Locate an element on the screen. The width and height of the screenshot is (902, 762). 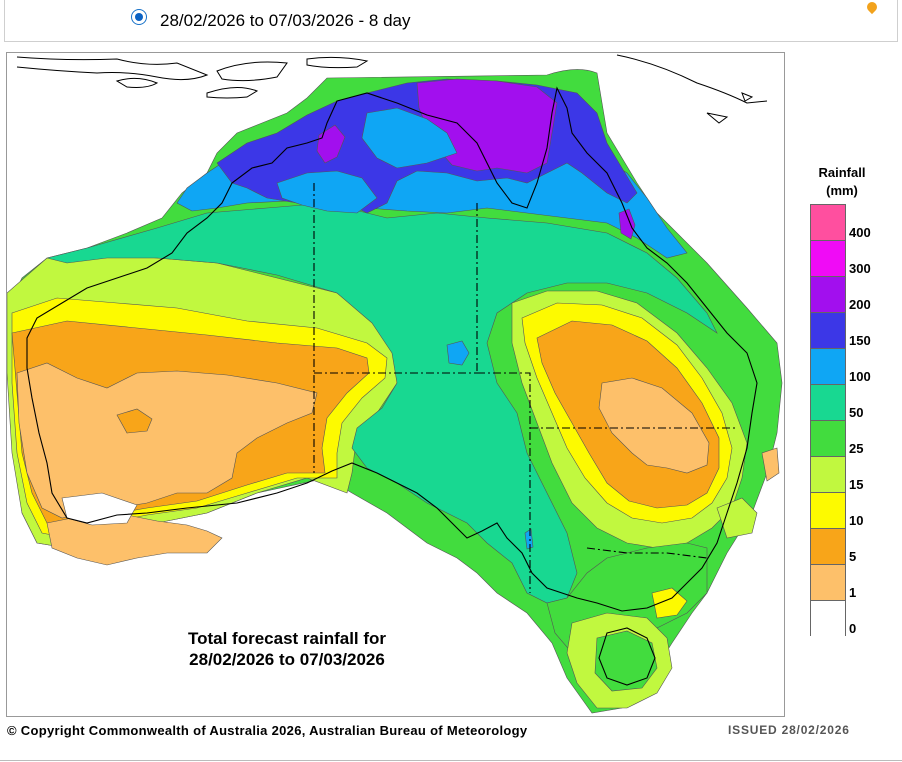
flame-icon is located at coordinates (872, 7).